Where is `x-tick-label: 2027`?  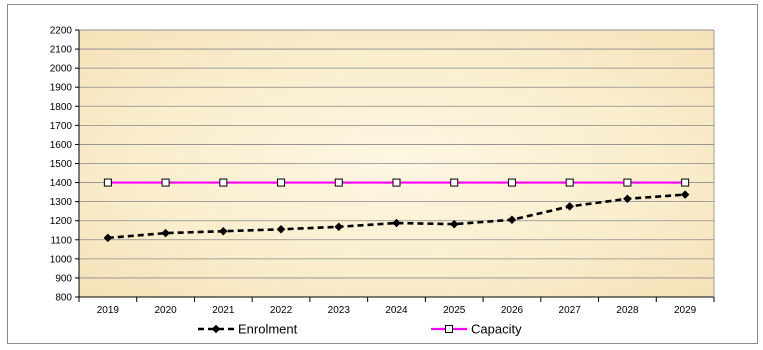
x-tick-label: 2027 is located at coordinates (570, 310).